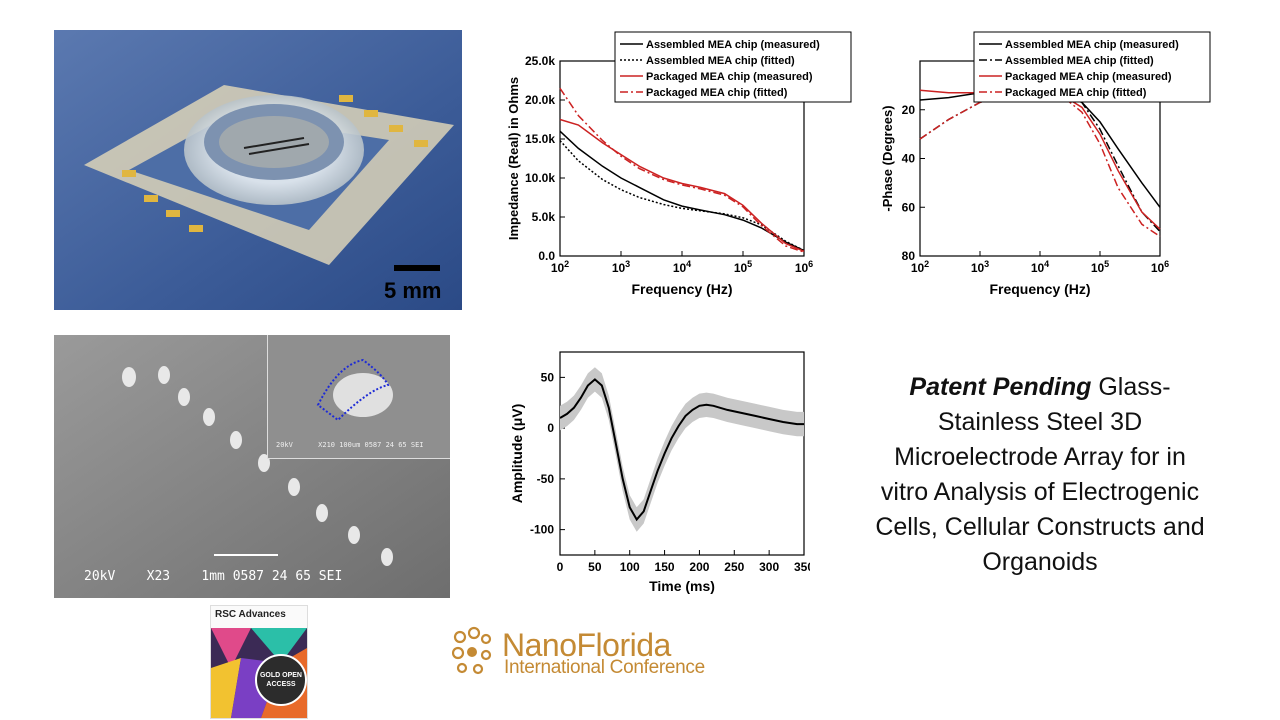 The width and height of the screenshot is (1280, 720). What do you see at coordinates (909, 256) in the screenshot?
I see `y-tick-label: 80` at bounding box center [909, 256].